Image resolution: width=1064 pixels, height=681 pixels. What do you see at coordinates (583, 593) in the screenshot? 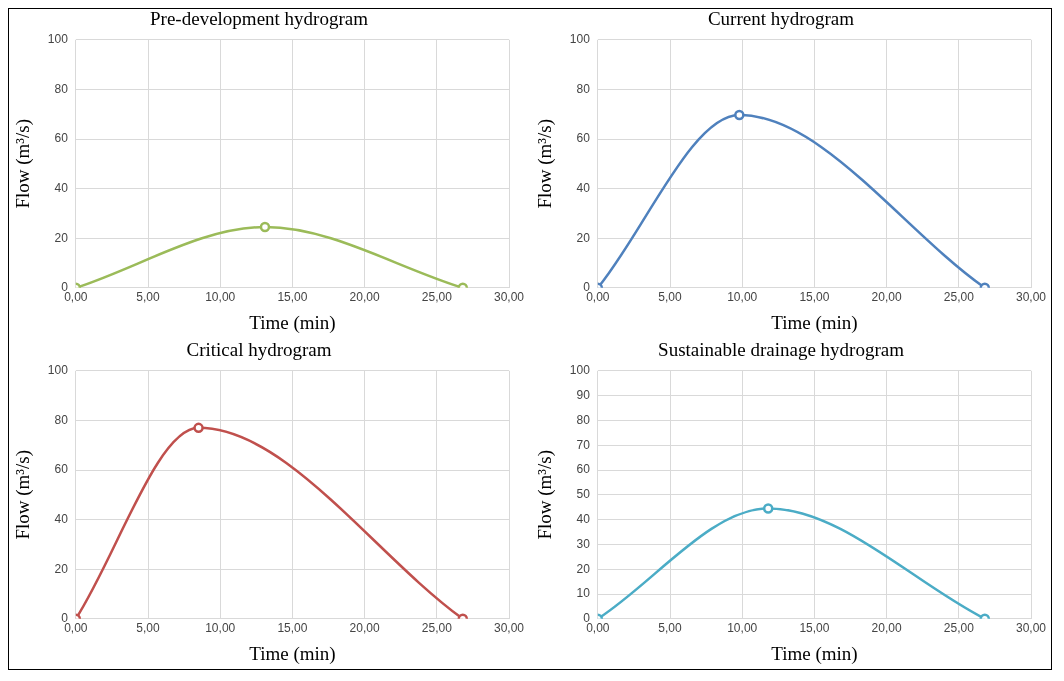
I see `y-tick-label: 10` at bounding box center [583, 593].